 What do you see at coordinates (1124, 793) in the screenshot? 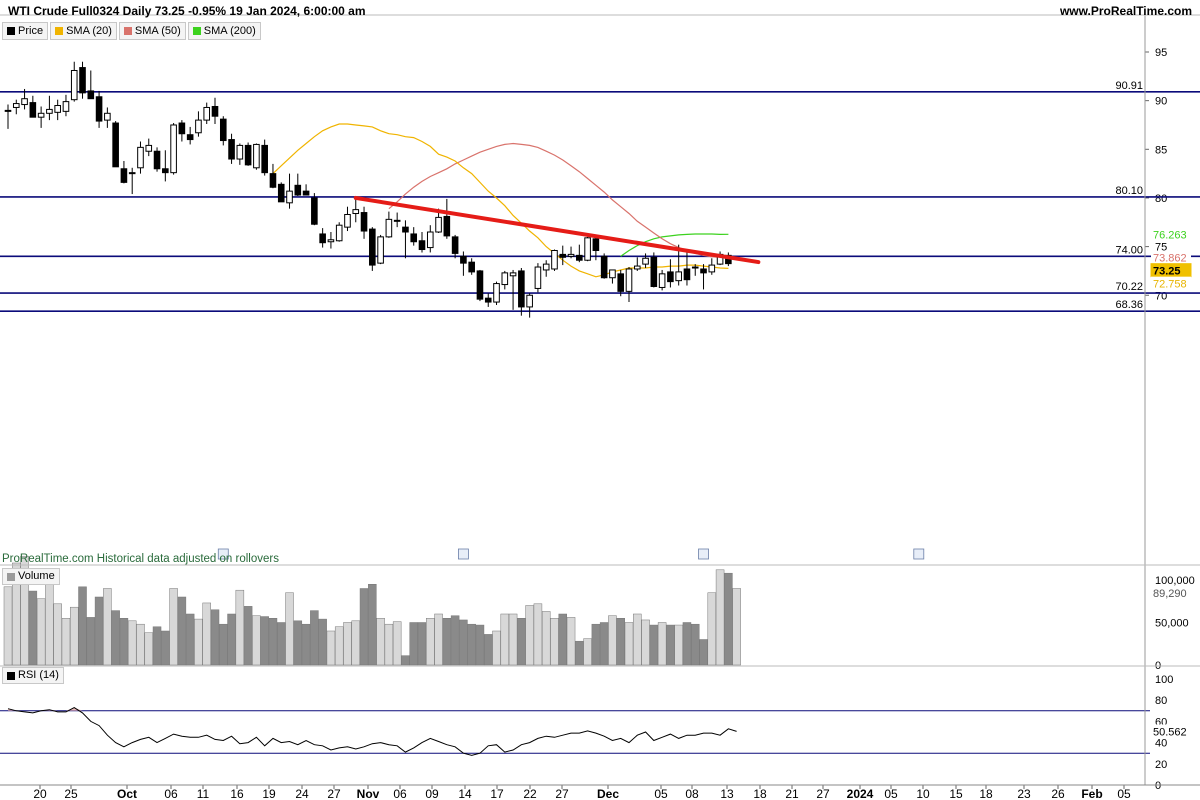
I see `x-tick-label: 05` at bounding box center [1124, 793].